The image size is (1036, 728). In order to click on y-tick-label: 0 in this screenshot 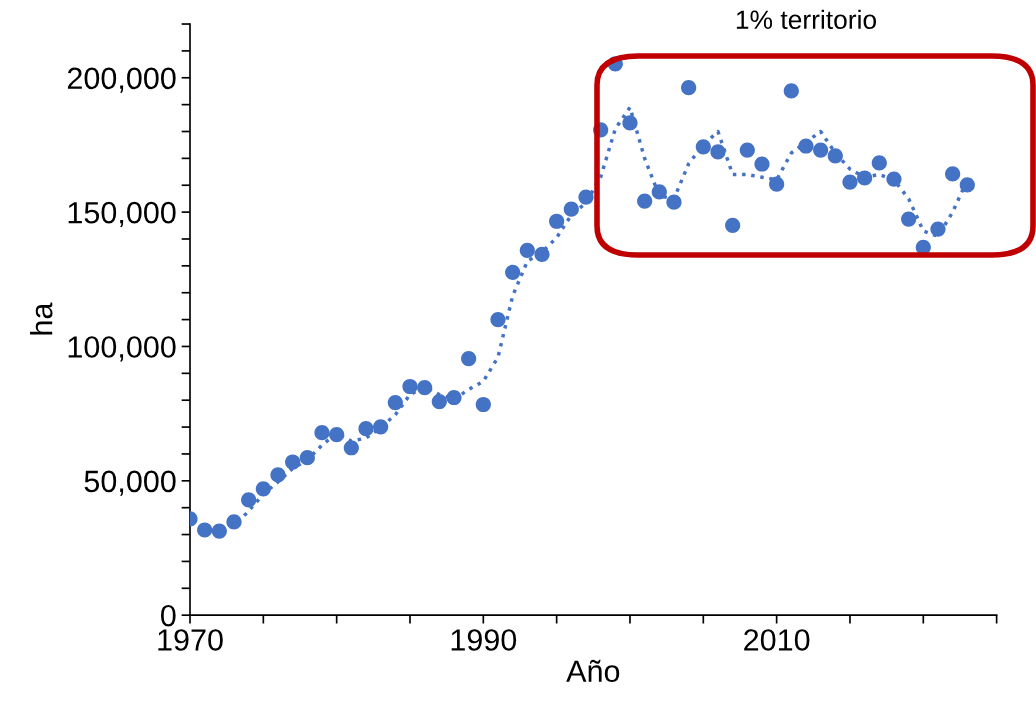, I will do `click(168, 615)`.